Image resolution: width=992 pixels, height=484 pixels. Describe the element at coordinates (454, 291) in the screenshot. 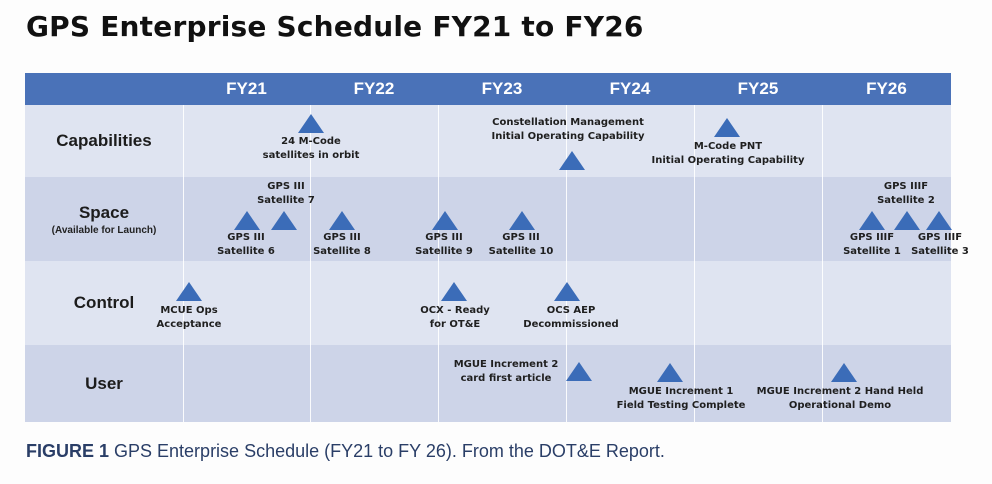

I see `milestone-marker-ocx` at that location.